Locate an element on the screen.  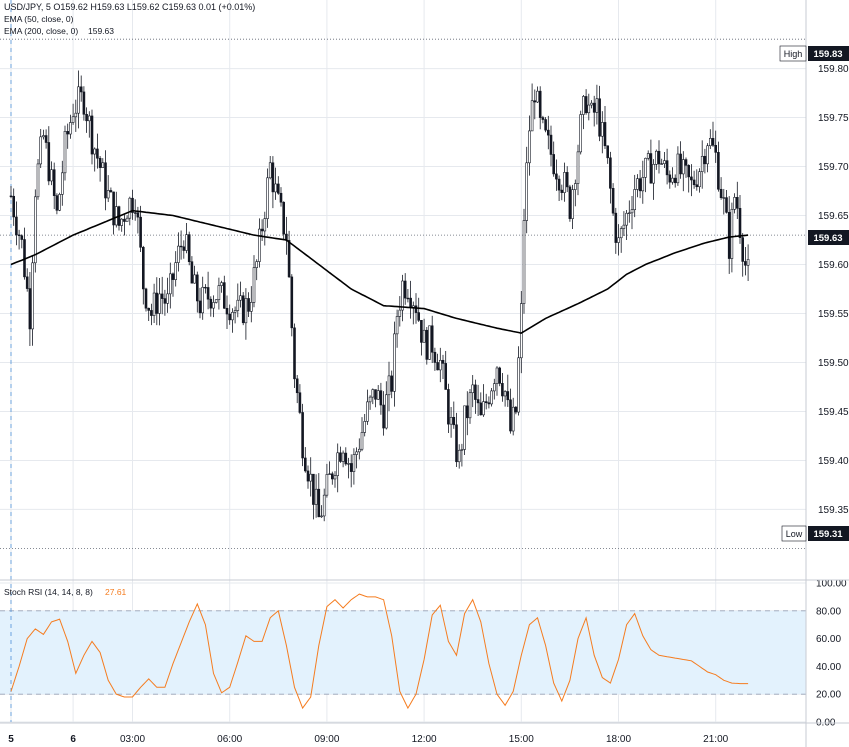
ema200-label: EMA (200, close, 0) is located at coordinates (41, 31).